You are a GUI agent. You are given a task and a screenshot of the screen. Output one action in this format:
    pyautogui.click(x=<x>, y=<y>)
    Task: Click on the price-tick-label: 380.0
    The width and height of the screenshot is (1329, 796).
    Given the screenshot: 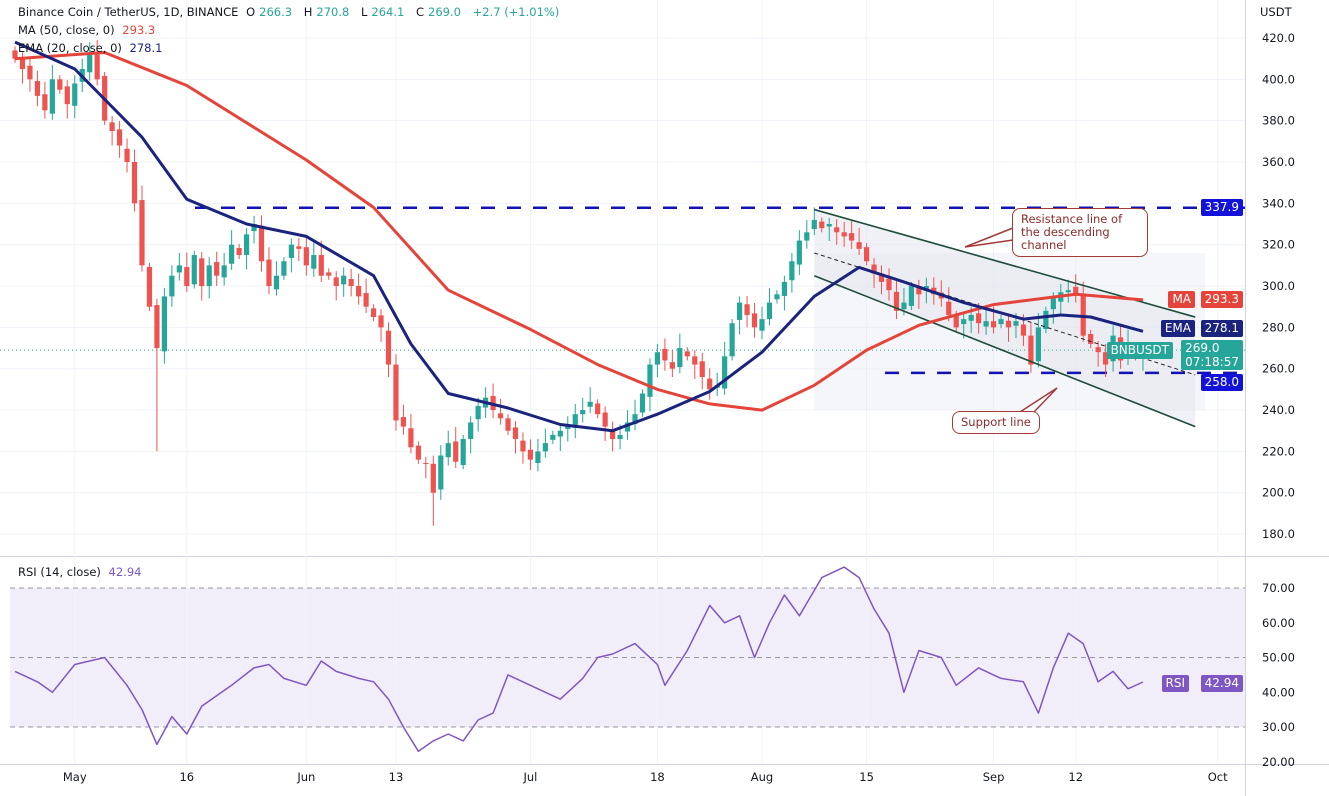 What is the action you would take?
    pyautogui.click(x=1278, y=121)
    